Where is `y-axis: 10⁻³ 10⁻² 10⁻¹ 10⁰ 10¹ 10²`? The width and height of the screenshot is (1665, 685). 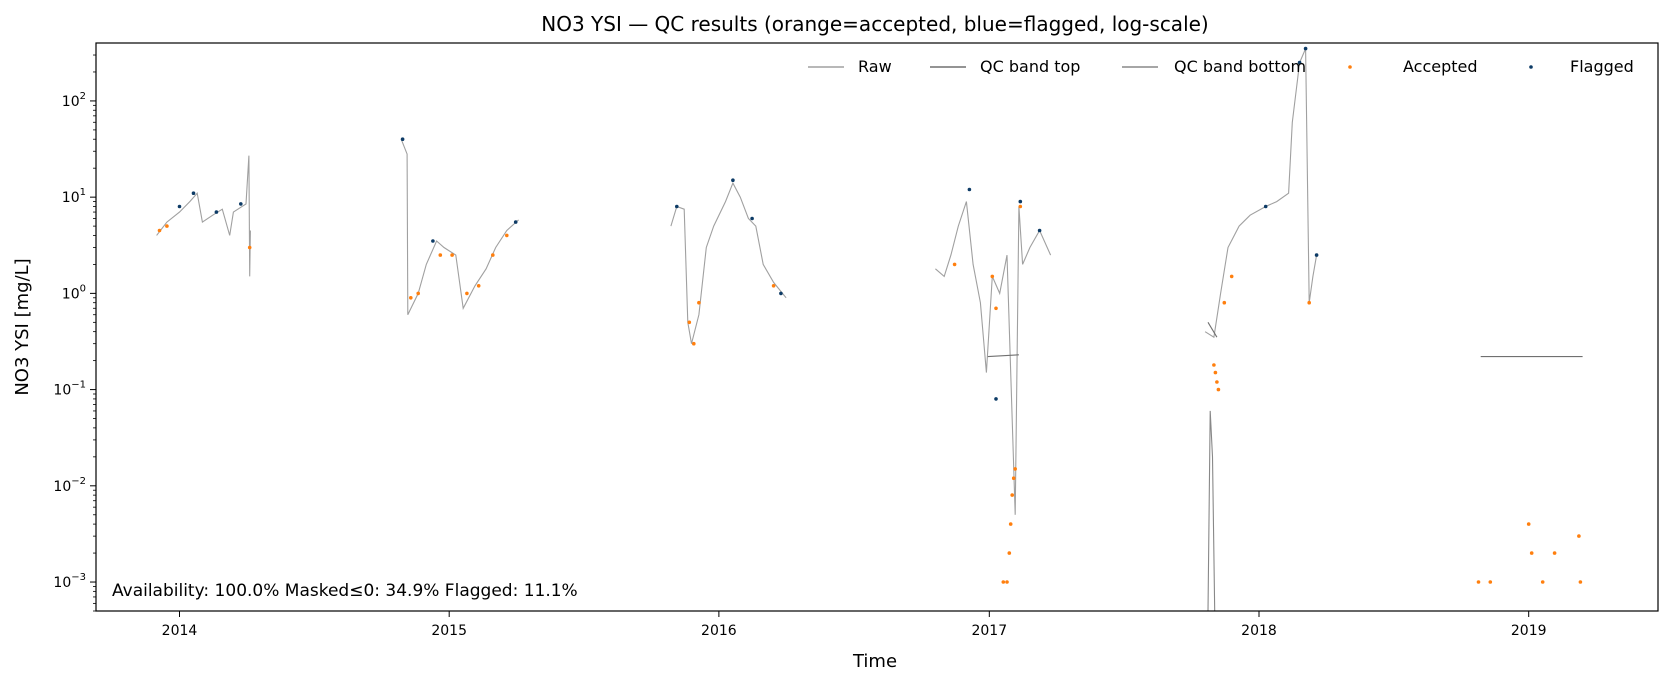 y-axis: 10⁻³ 10⁻² 10⁻¹ 10⁰ 10¹ 10² is located at coordinates (74, 333).